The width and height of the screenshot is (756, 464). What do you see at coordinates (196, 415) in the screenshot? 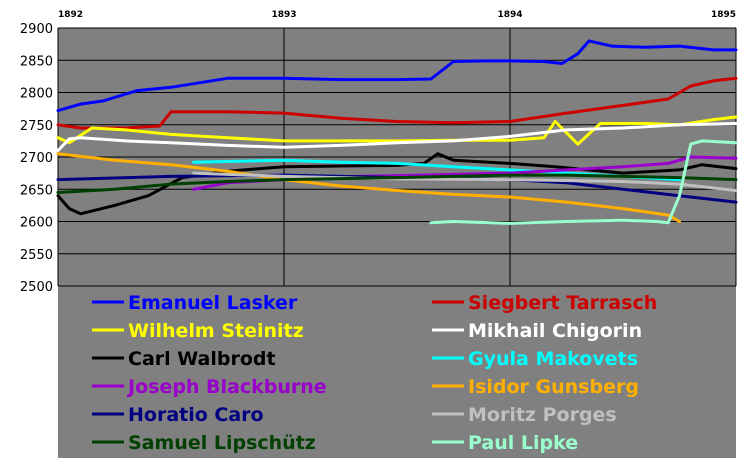
I see `legend-label: Horatio Caro` at bounding box center [196, 415].